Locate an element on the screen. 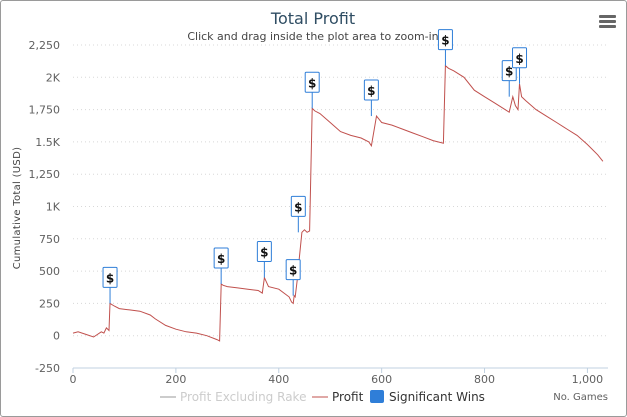 The image size is (627, 417). legend-item-excluding-rake: Profit Excluding Rake is located at coordinates (233, 397).